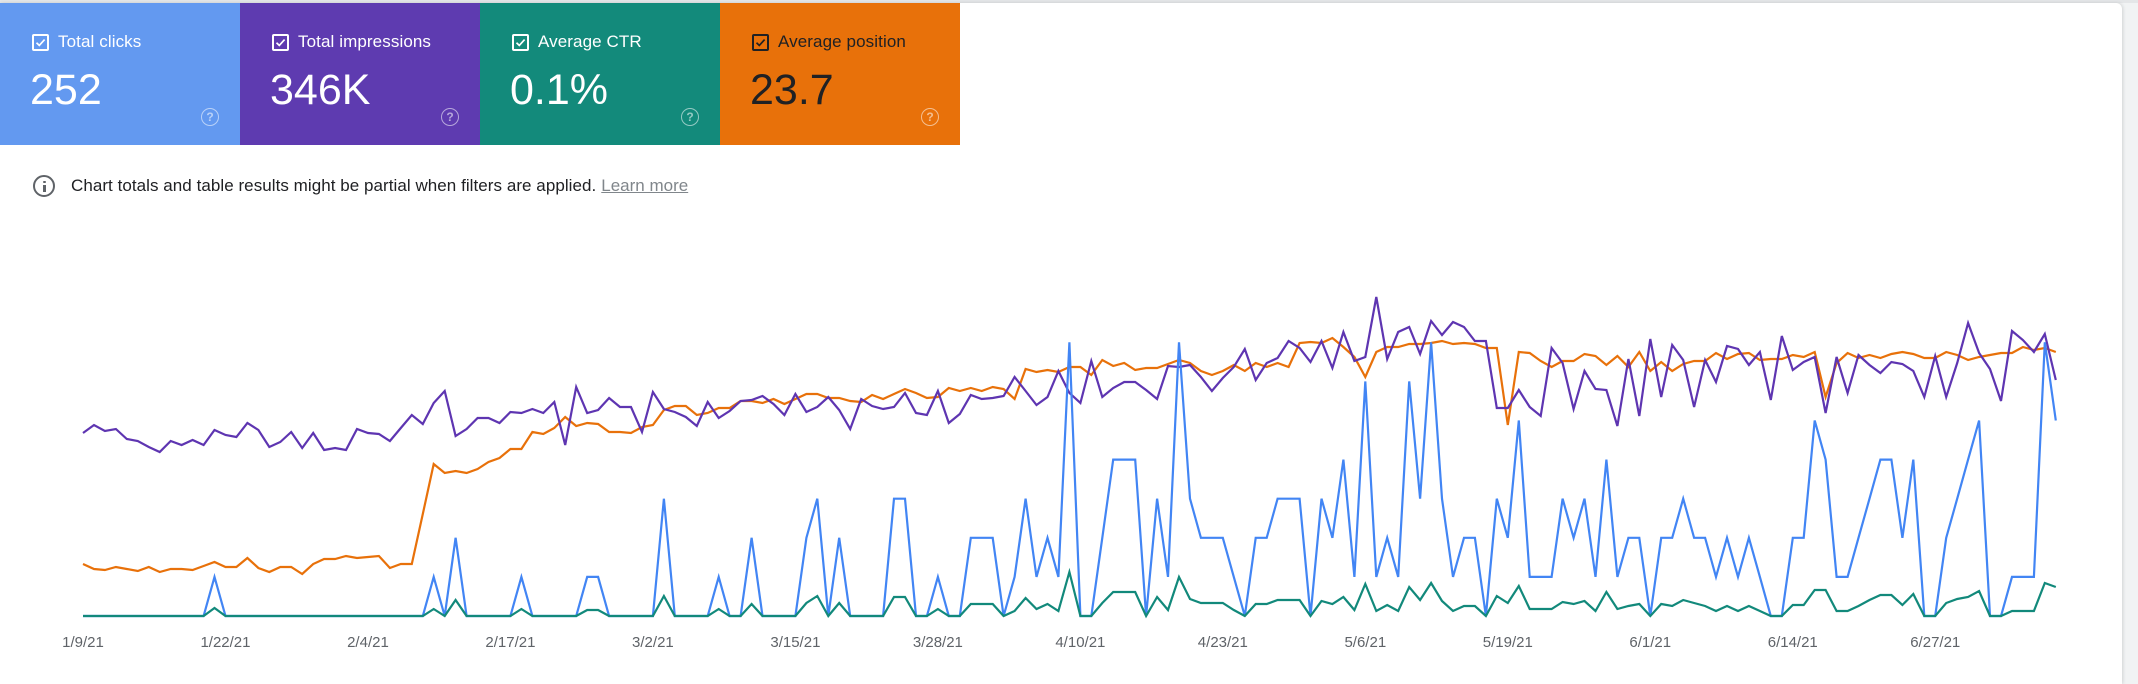 This screenshot has height=684, width=2138. I want to click on metric-value: 23.7, so click(792, 90).